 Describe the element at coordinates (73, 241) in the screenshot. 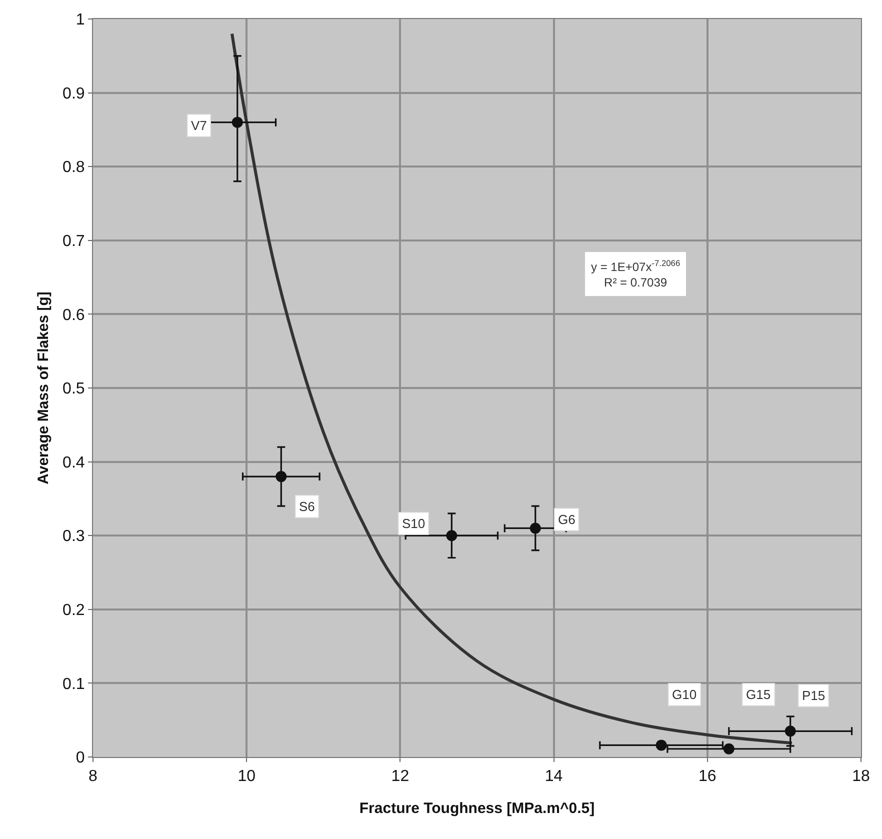

I see `y-tick-label: 0.7` at that location.